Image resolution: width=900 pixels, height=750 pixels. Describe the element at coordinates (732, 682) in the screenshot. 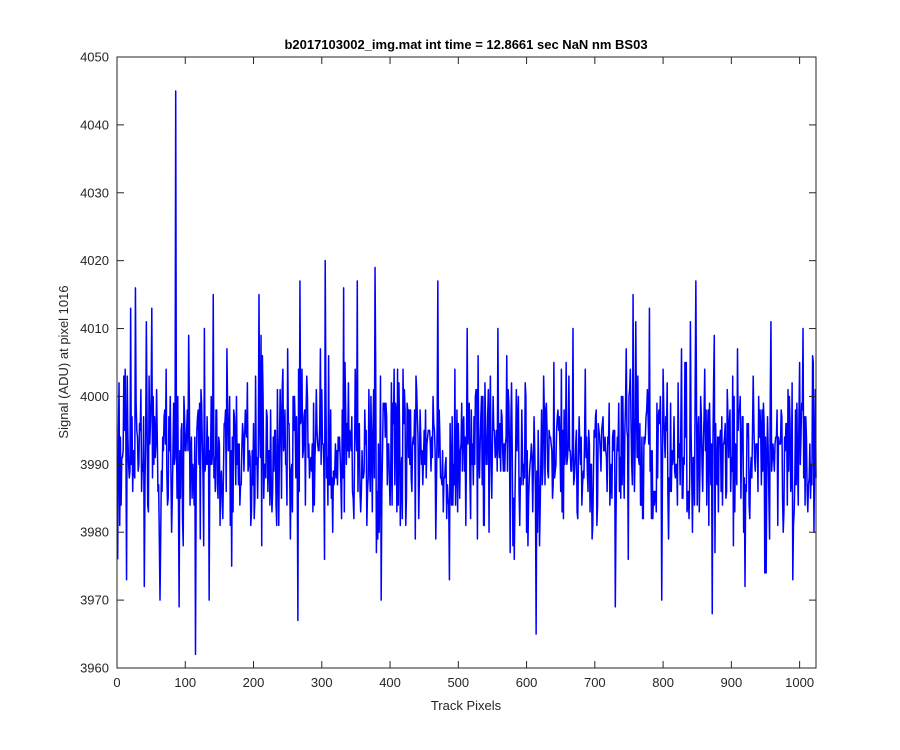

I see `x-tick-label: 900` at that location.